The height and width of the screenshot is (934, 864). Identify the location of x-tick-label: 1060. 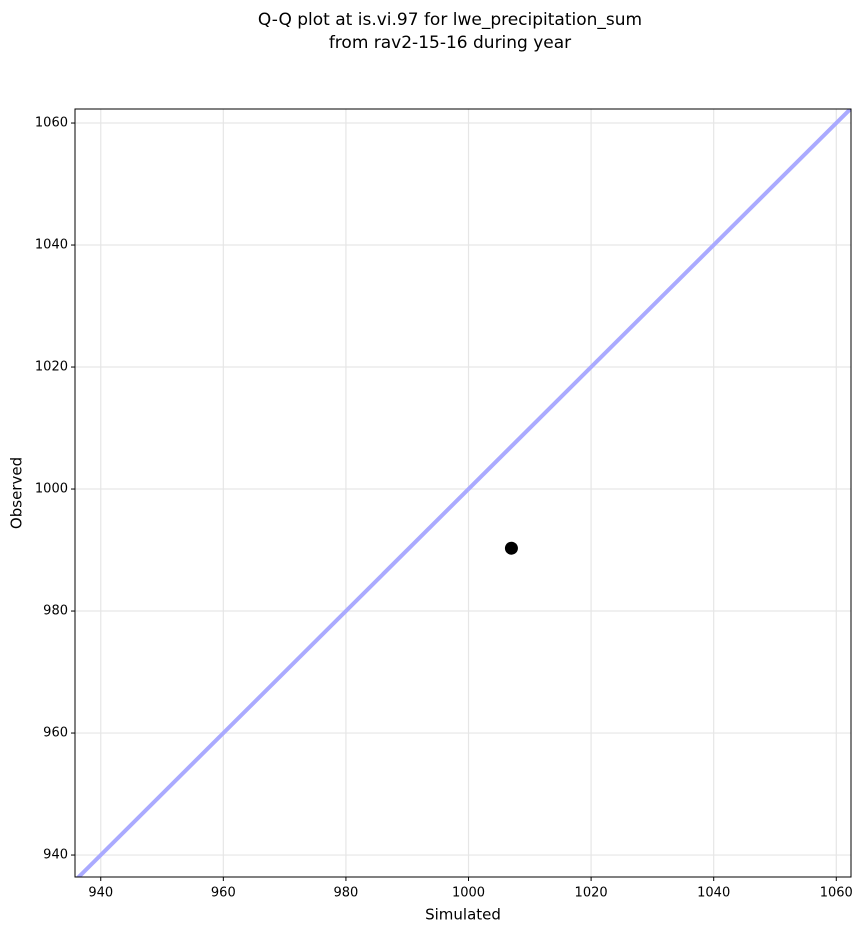
(836, 893).